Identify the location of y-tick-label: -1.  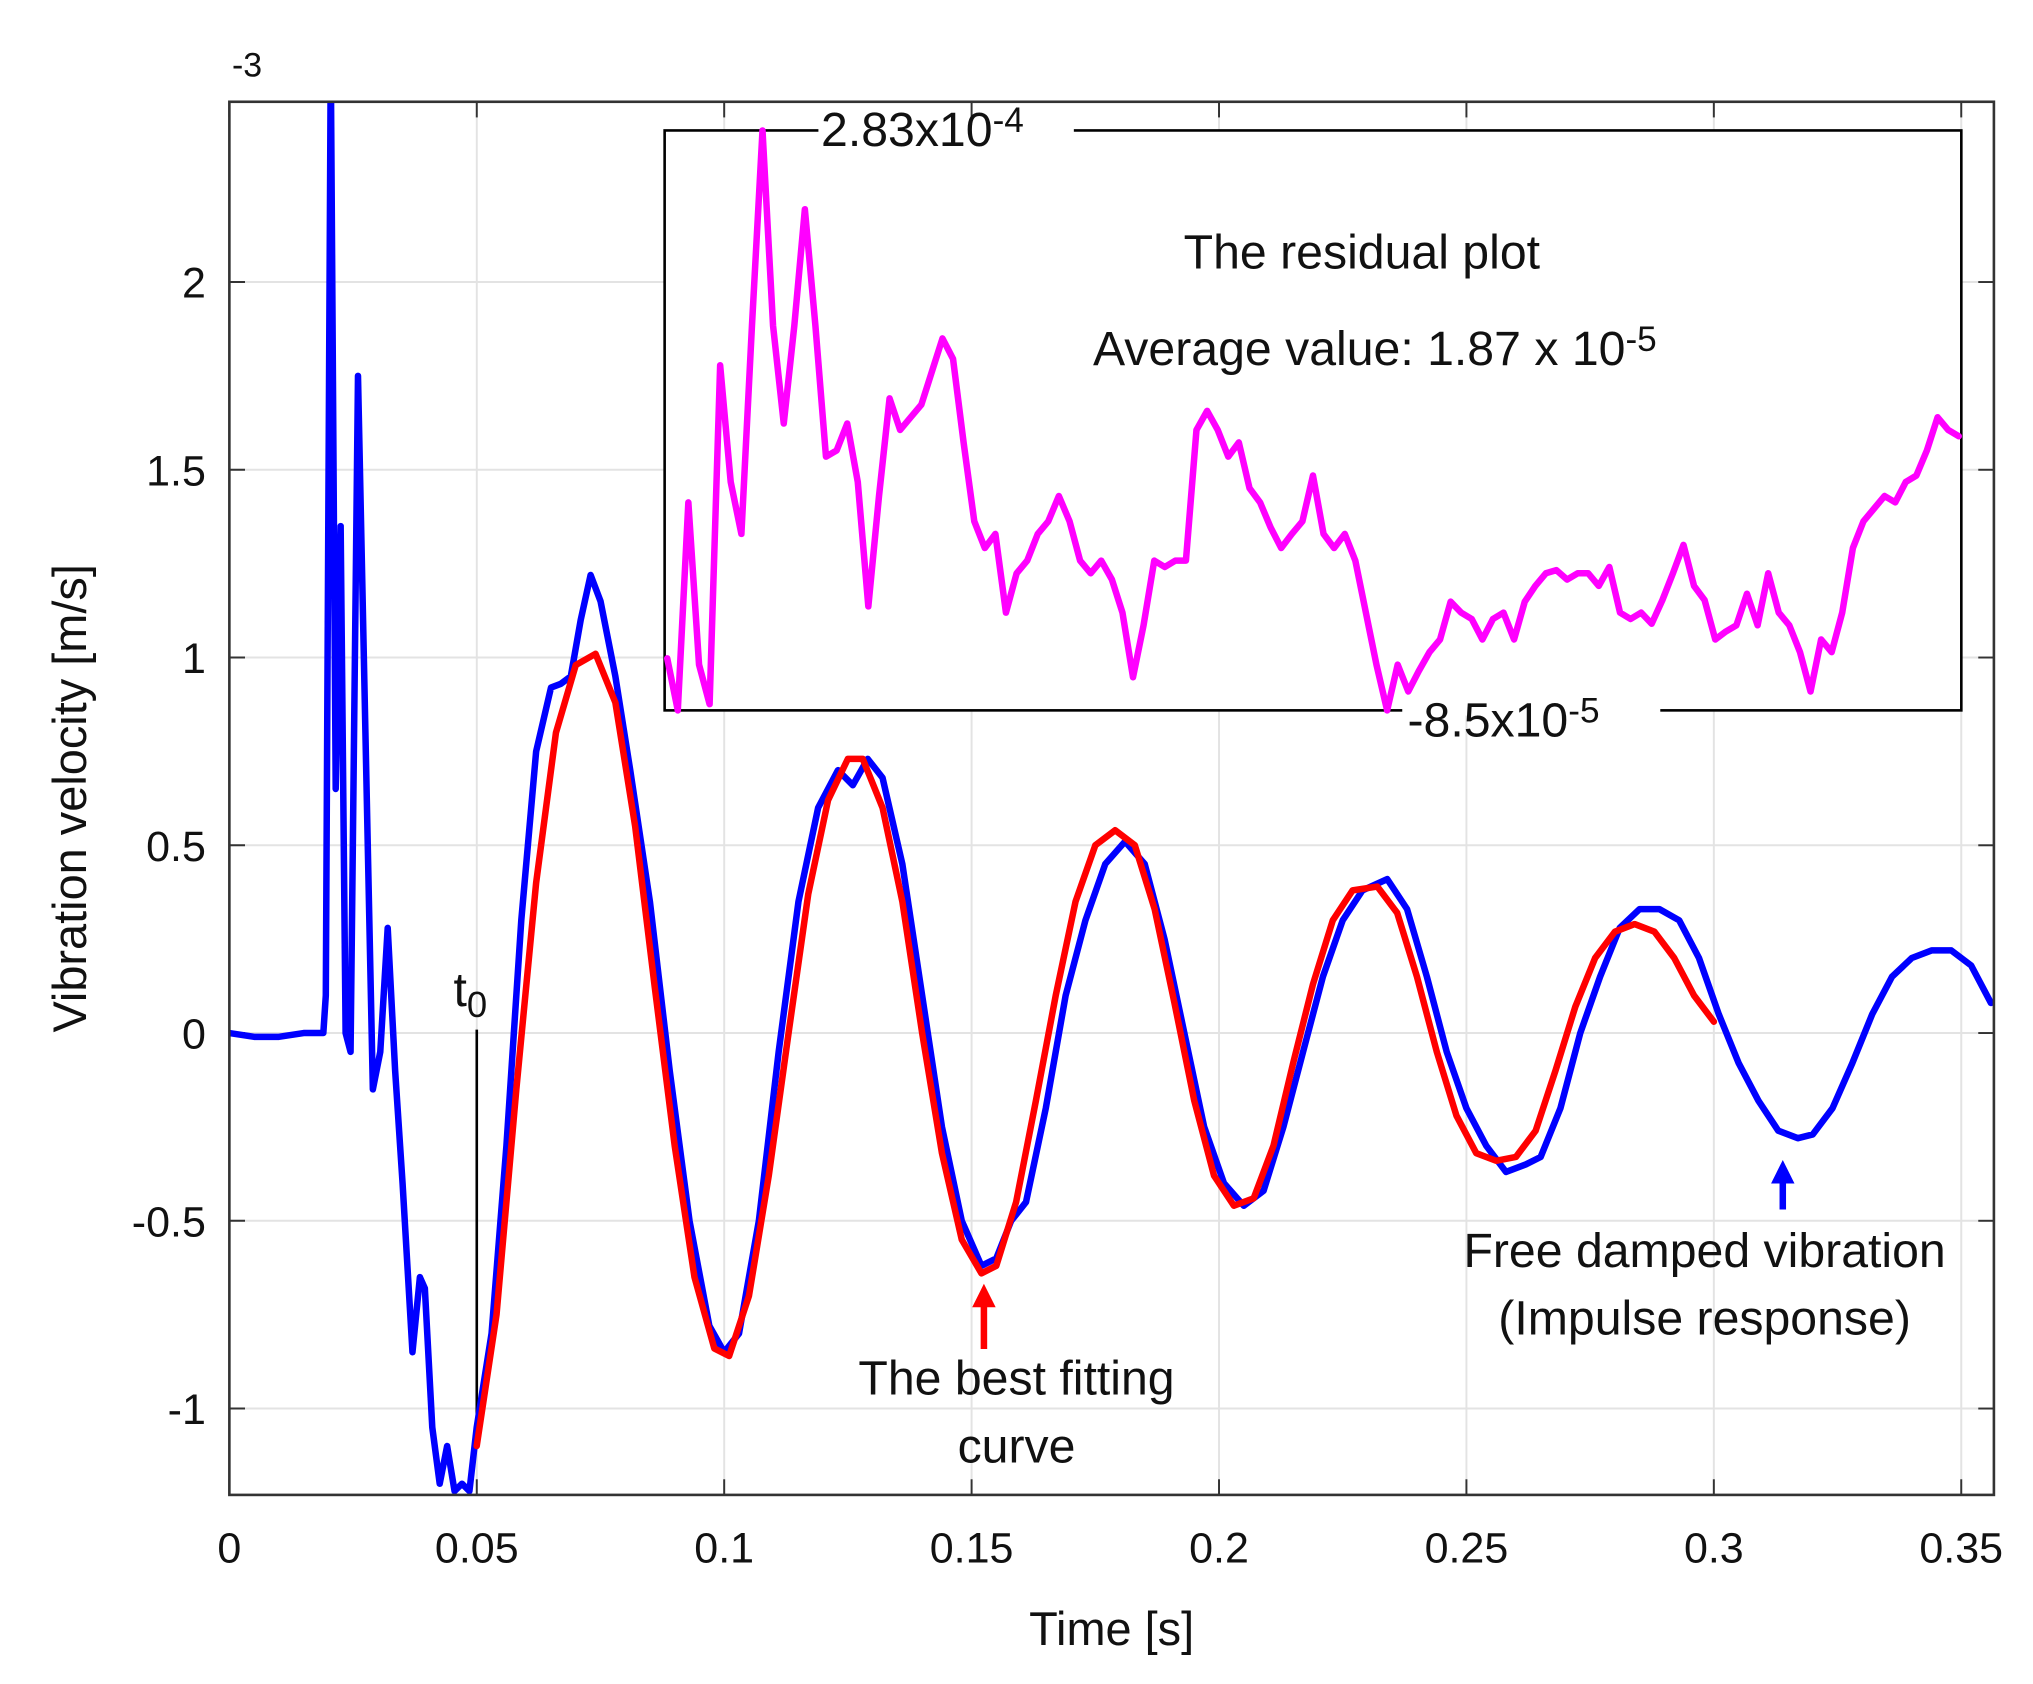
(187, 1410).